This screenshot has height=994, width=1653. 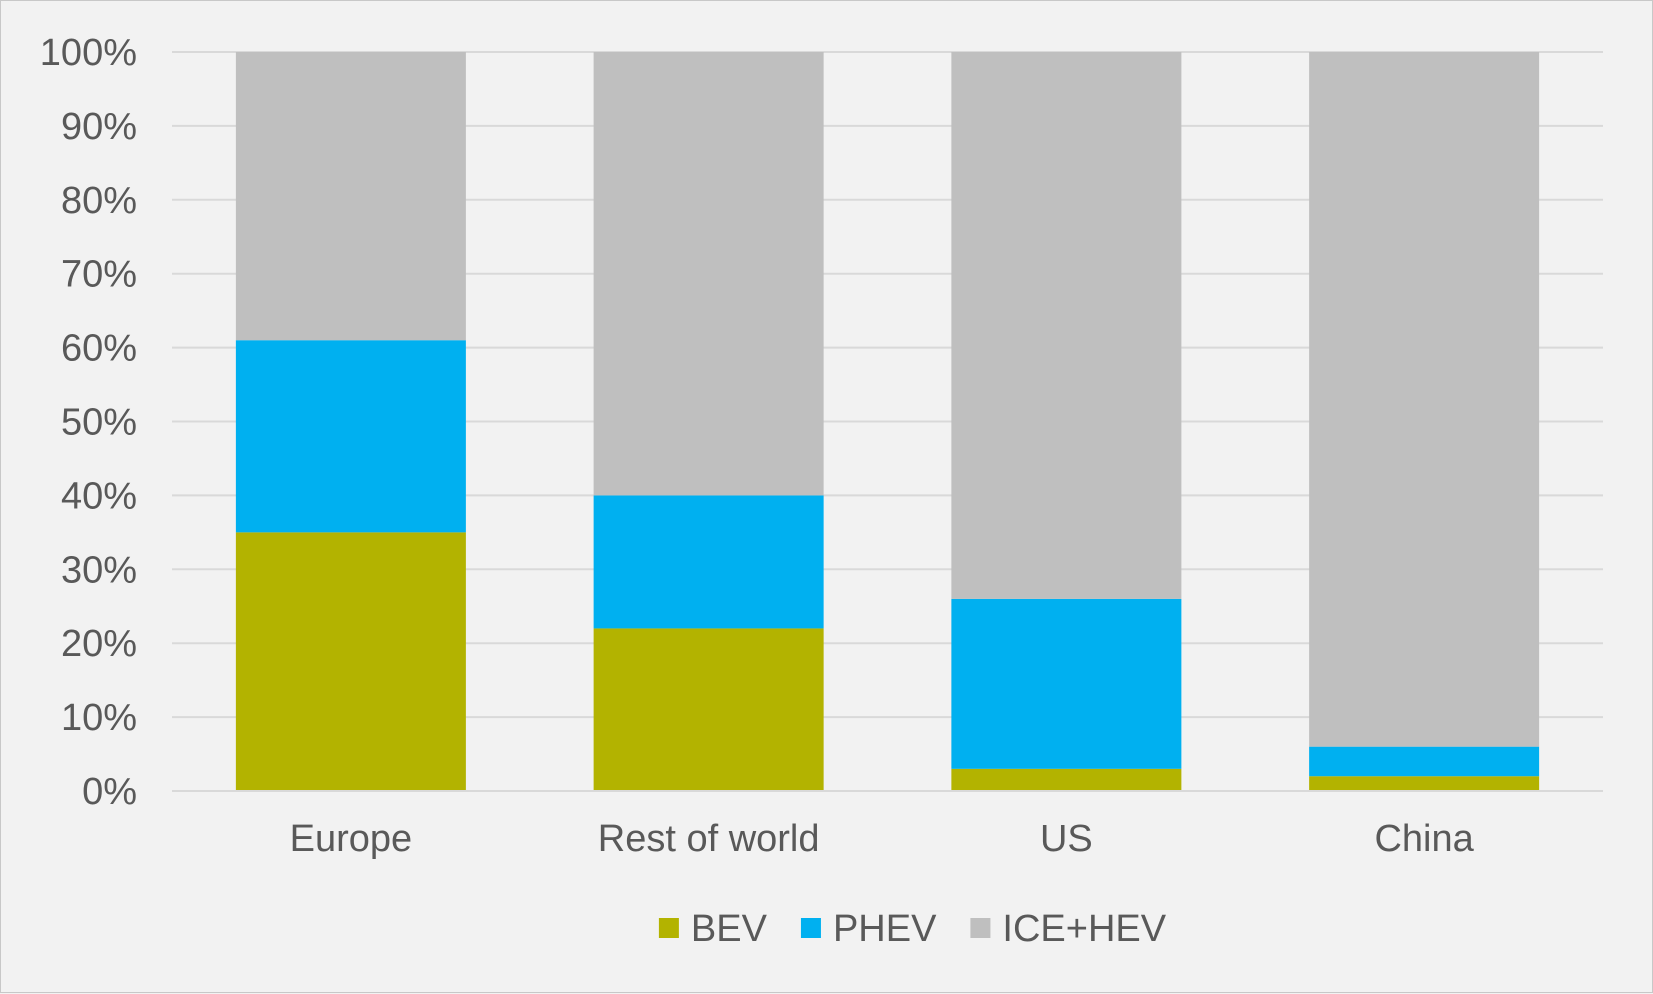 I want to click on bar-bev-europe, so click(x=350, y=661).